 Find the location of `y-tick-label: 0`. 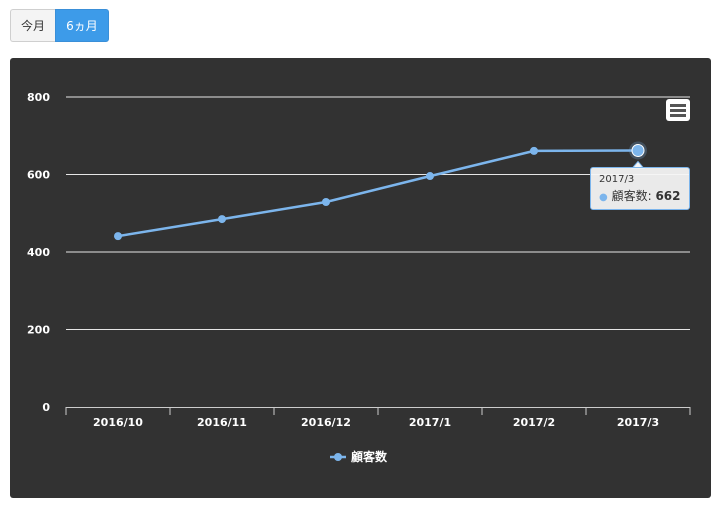

y-tick-label: 0 is located at coordinates (46, 407).